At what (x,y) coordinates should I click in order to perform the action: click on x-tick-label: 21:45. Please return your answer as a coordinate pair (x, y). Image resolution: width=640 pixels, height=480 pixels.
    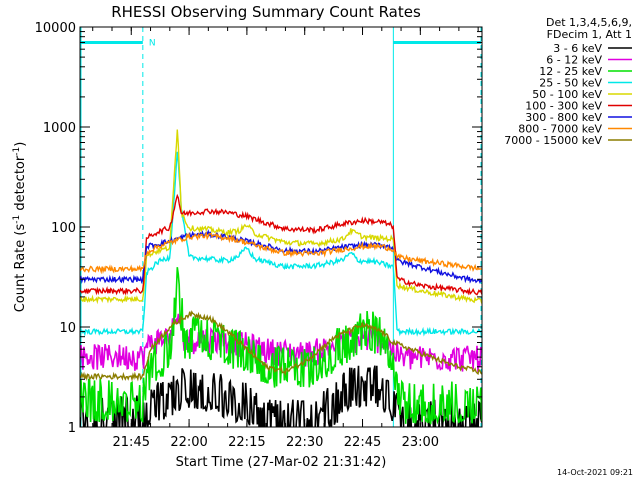
    Looking at the image, I should click on (131, 442).